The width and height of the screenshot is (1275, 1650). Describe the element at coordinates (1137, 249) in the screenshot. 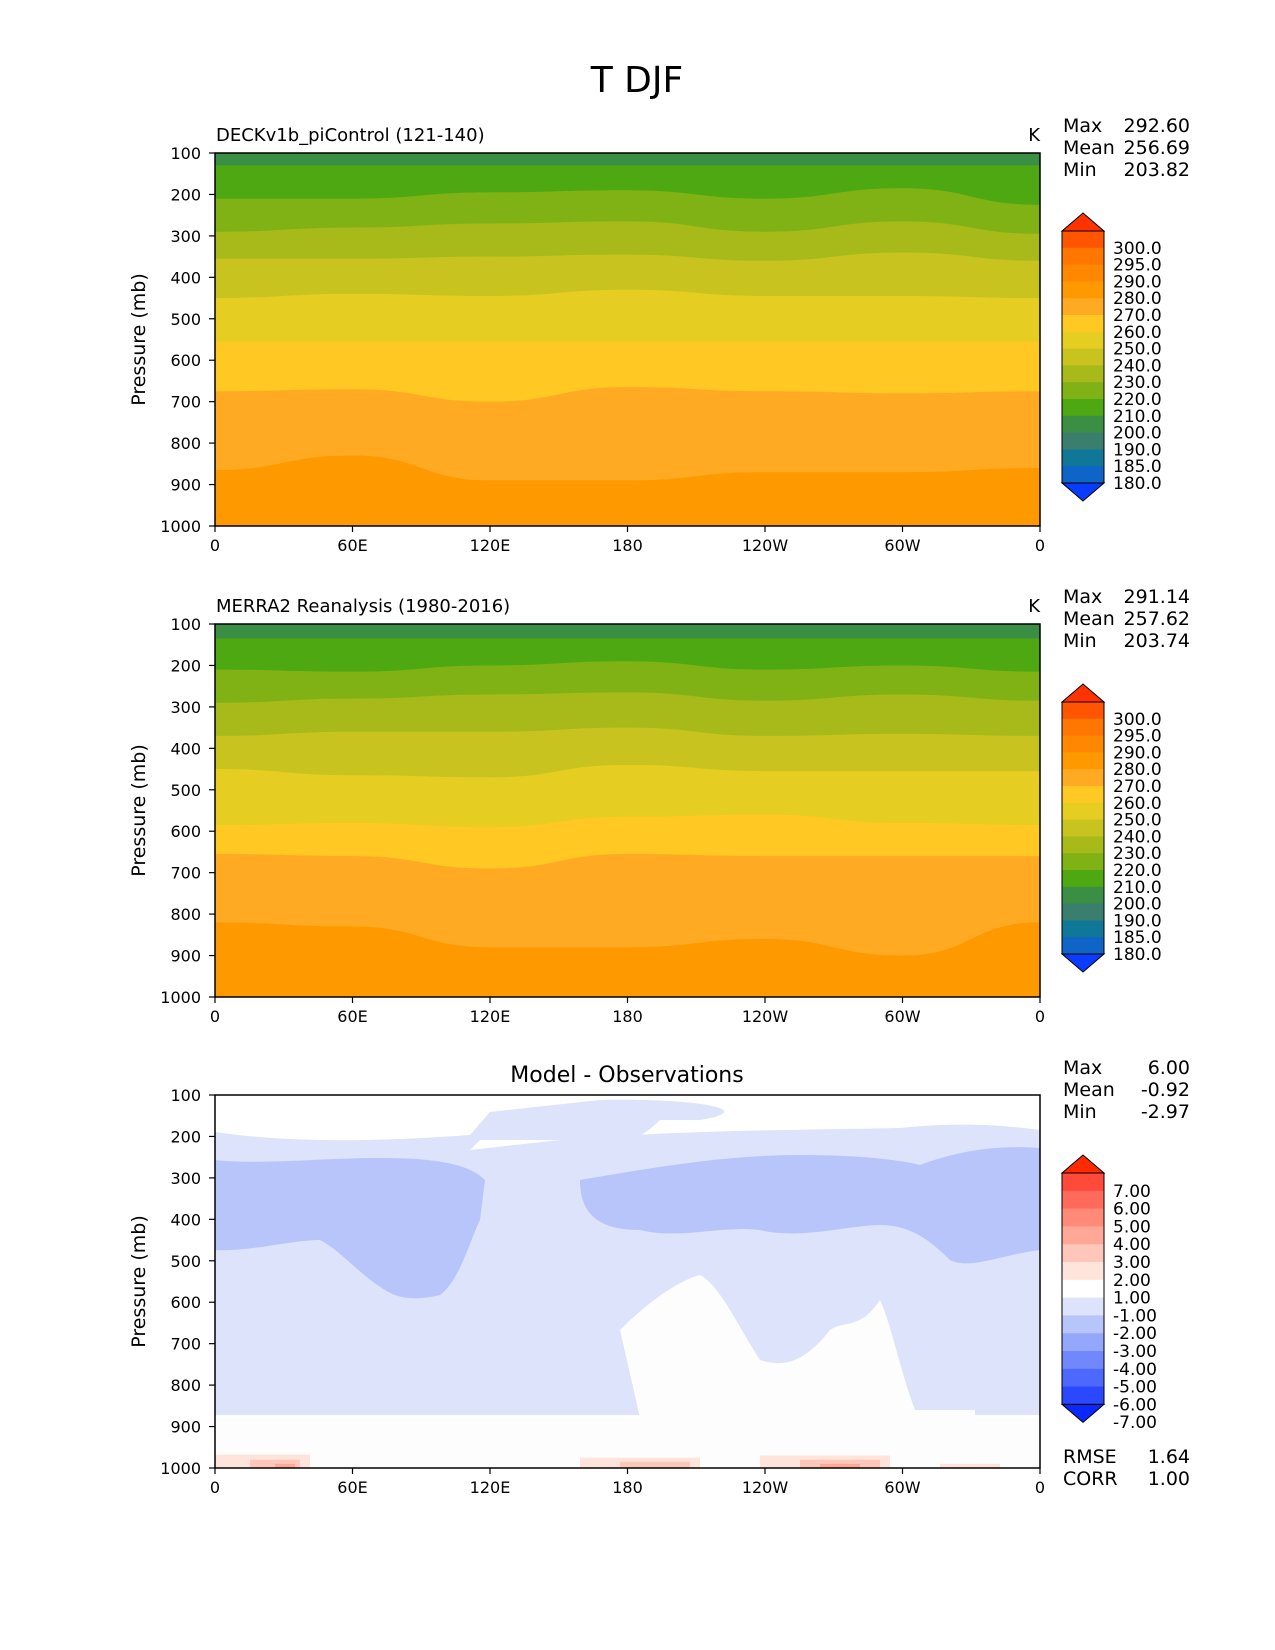

I see `colorbar-level-label: 300.0` at that location.